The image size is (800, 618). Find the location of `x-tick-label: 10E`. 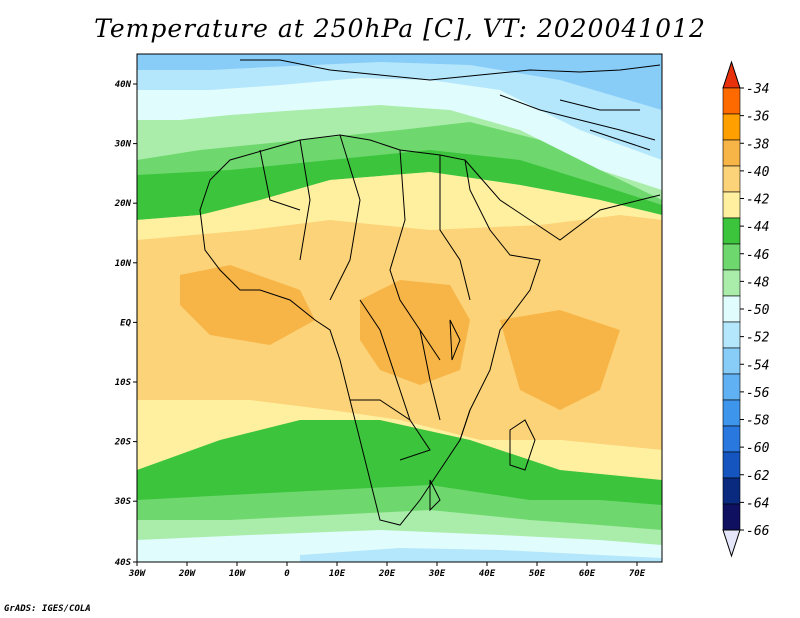

x-tick-label: 10E is located at coordinates (337, 574).